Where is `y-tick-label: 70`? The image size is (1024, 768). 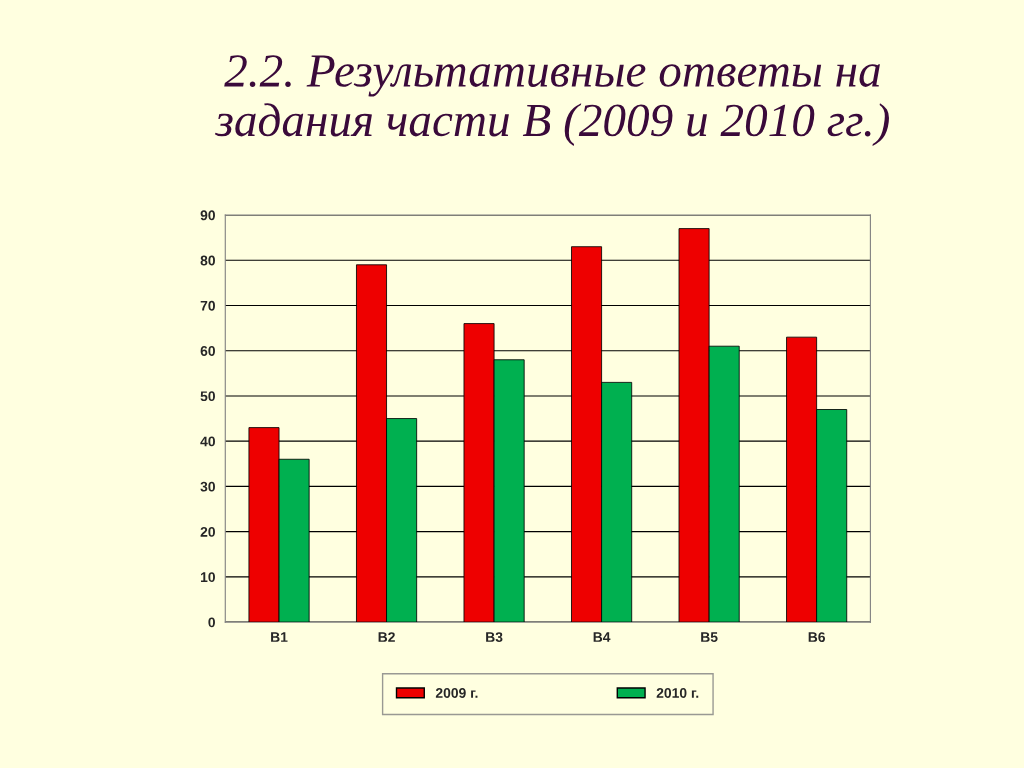 y-tick-label: 70 is located at coordinates (207, 305).